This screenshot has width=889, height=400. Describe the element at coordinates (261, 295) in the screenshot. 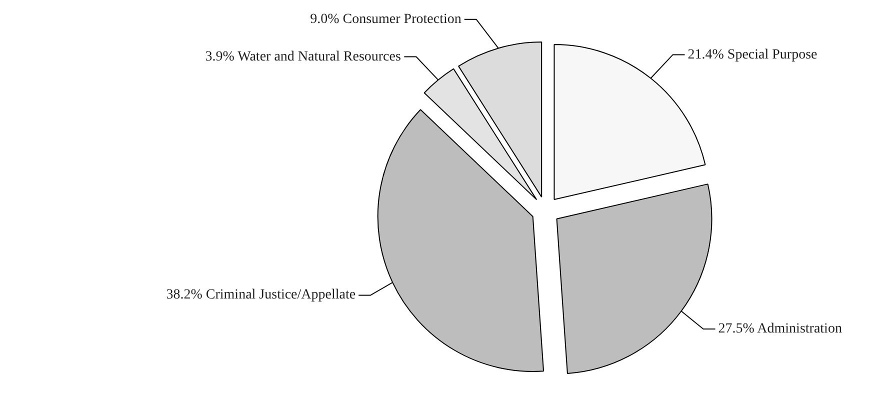

I see `slice-label: 38.2% Criminal Justice/Appellate` at that location.